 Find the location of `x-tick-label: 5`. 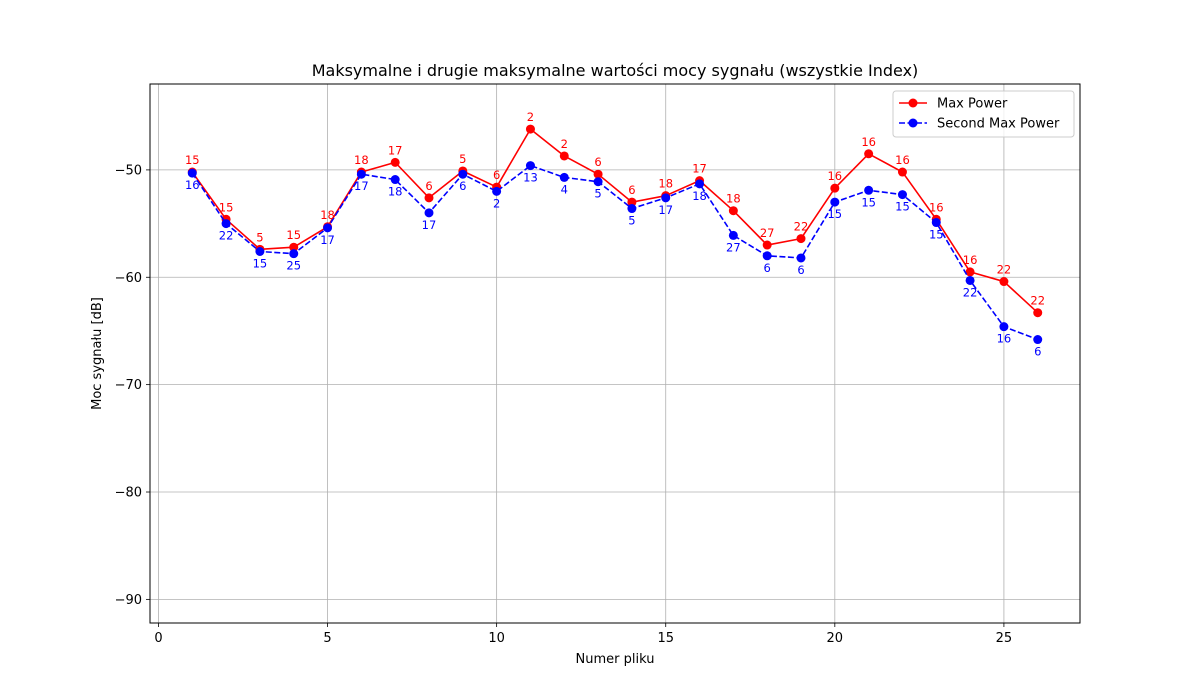

x-tick-label: 5 is located at coordinates (327, 638).